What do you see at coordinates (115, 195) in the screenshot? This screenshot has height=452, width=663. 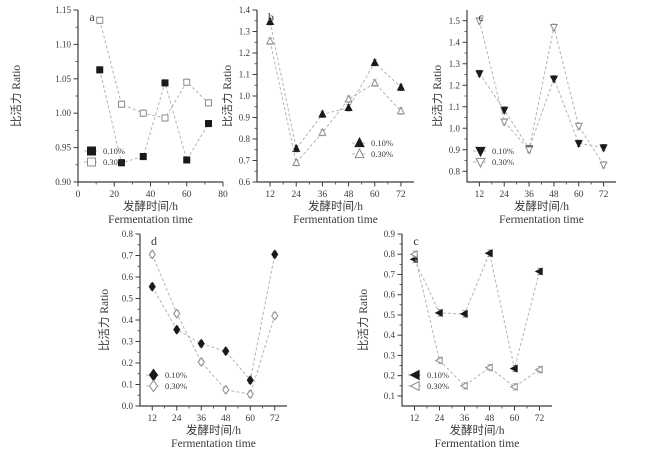 I see `svg-text: 20` at bounding box center [115, 195].